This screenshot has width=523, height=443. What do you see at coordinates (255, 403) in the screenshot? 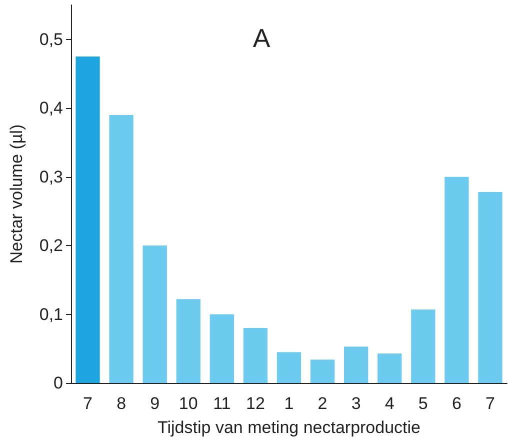
I see `x-tick-label: 12` at bounding box center [255, 403].